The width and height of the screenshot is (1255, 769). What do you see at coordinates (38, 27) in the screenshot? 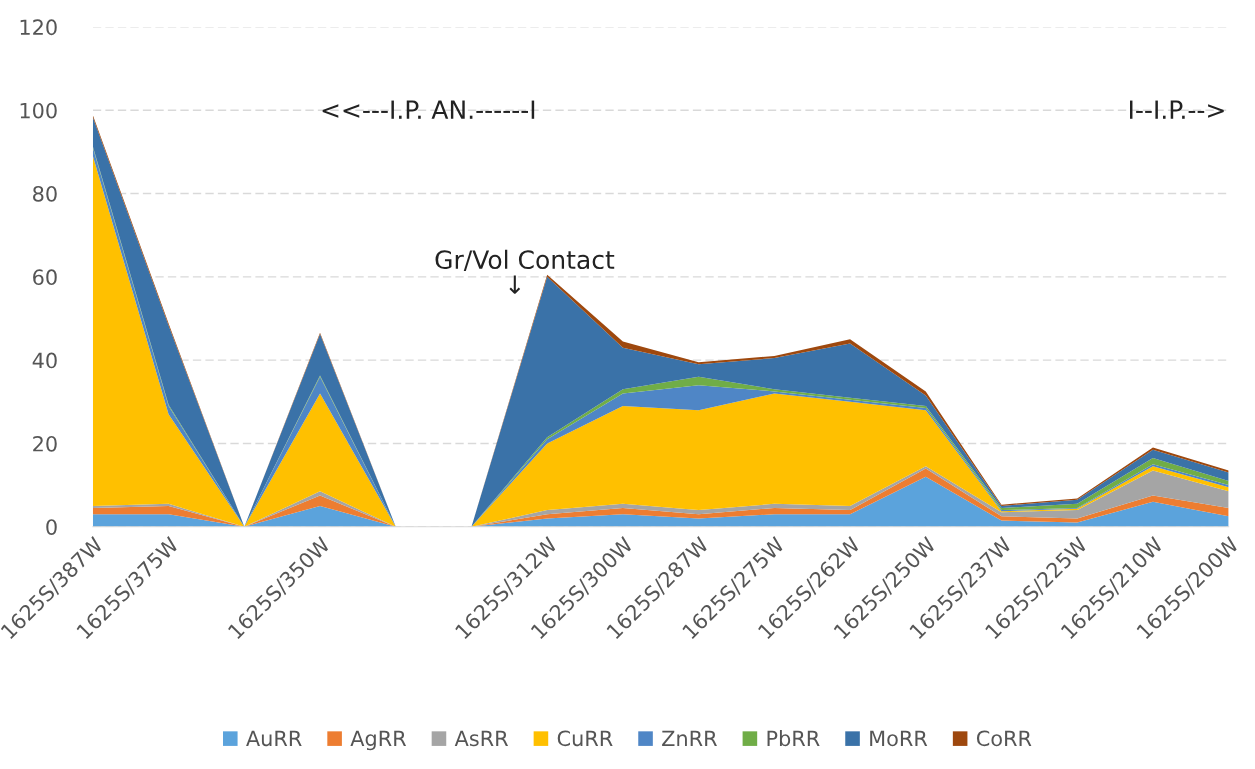
I see `y-tick-label: 120` at bounding box center [38, 27].